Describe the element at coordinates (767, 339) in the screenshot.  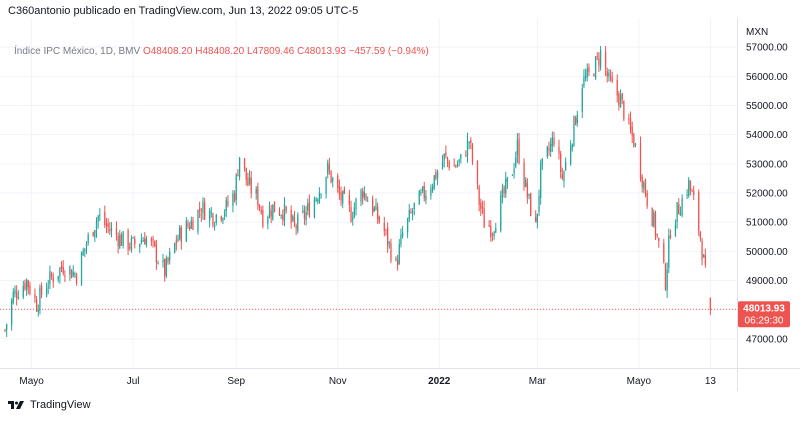
I see `y-tick-label: 47000.00` at that location.